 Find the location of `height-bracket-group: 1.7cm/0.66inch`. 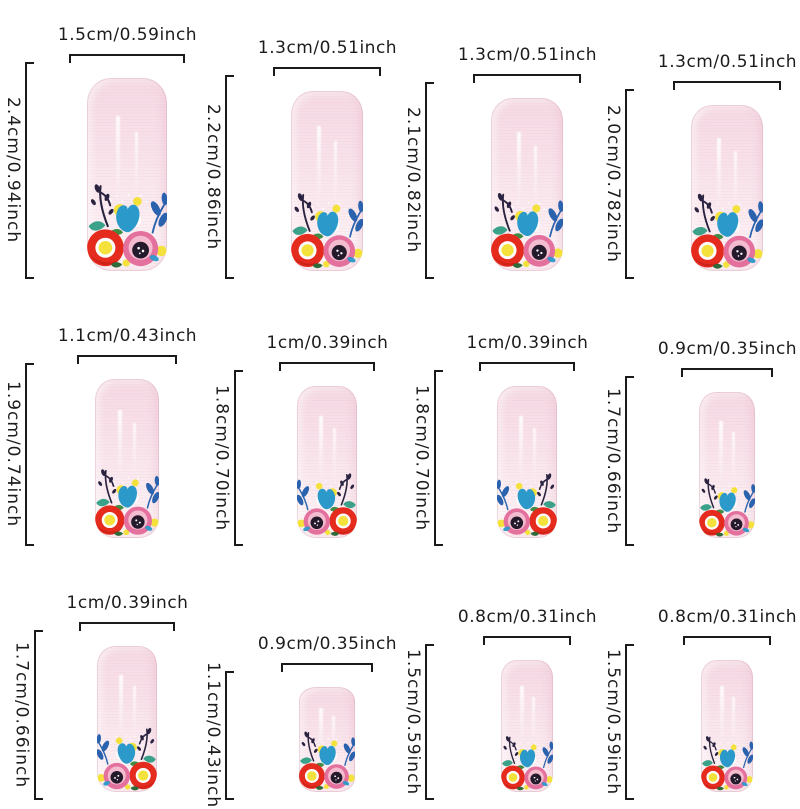

height-bracket-group: 1.7cm/0.66inch is located at coordinates (27, 715).